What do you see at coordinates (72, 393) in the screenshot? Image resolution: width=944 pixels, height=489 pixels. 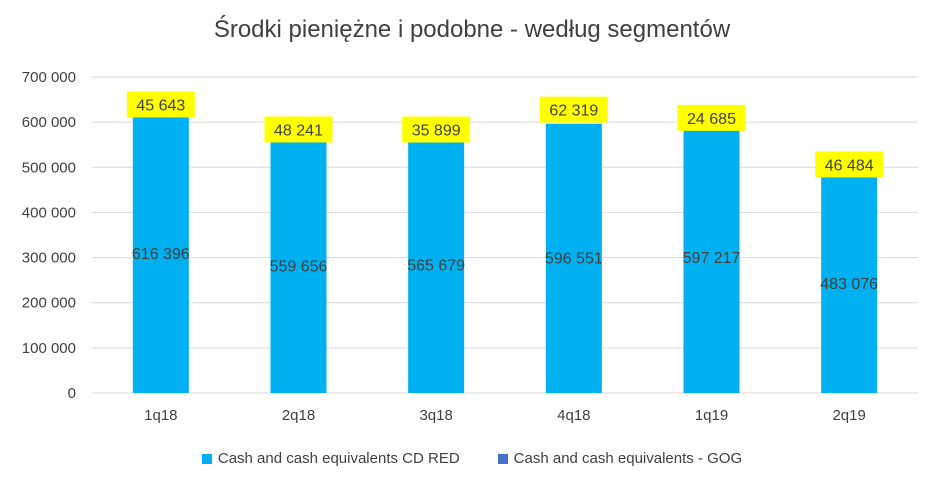 I see `y-tick-label: 0` at bounding box center [72, 393].